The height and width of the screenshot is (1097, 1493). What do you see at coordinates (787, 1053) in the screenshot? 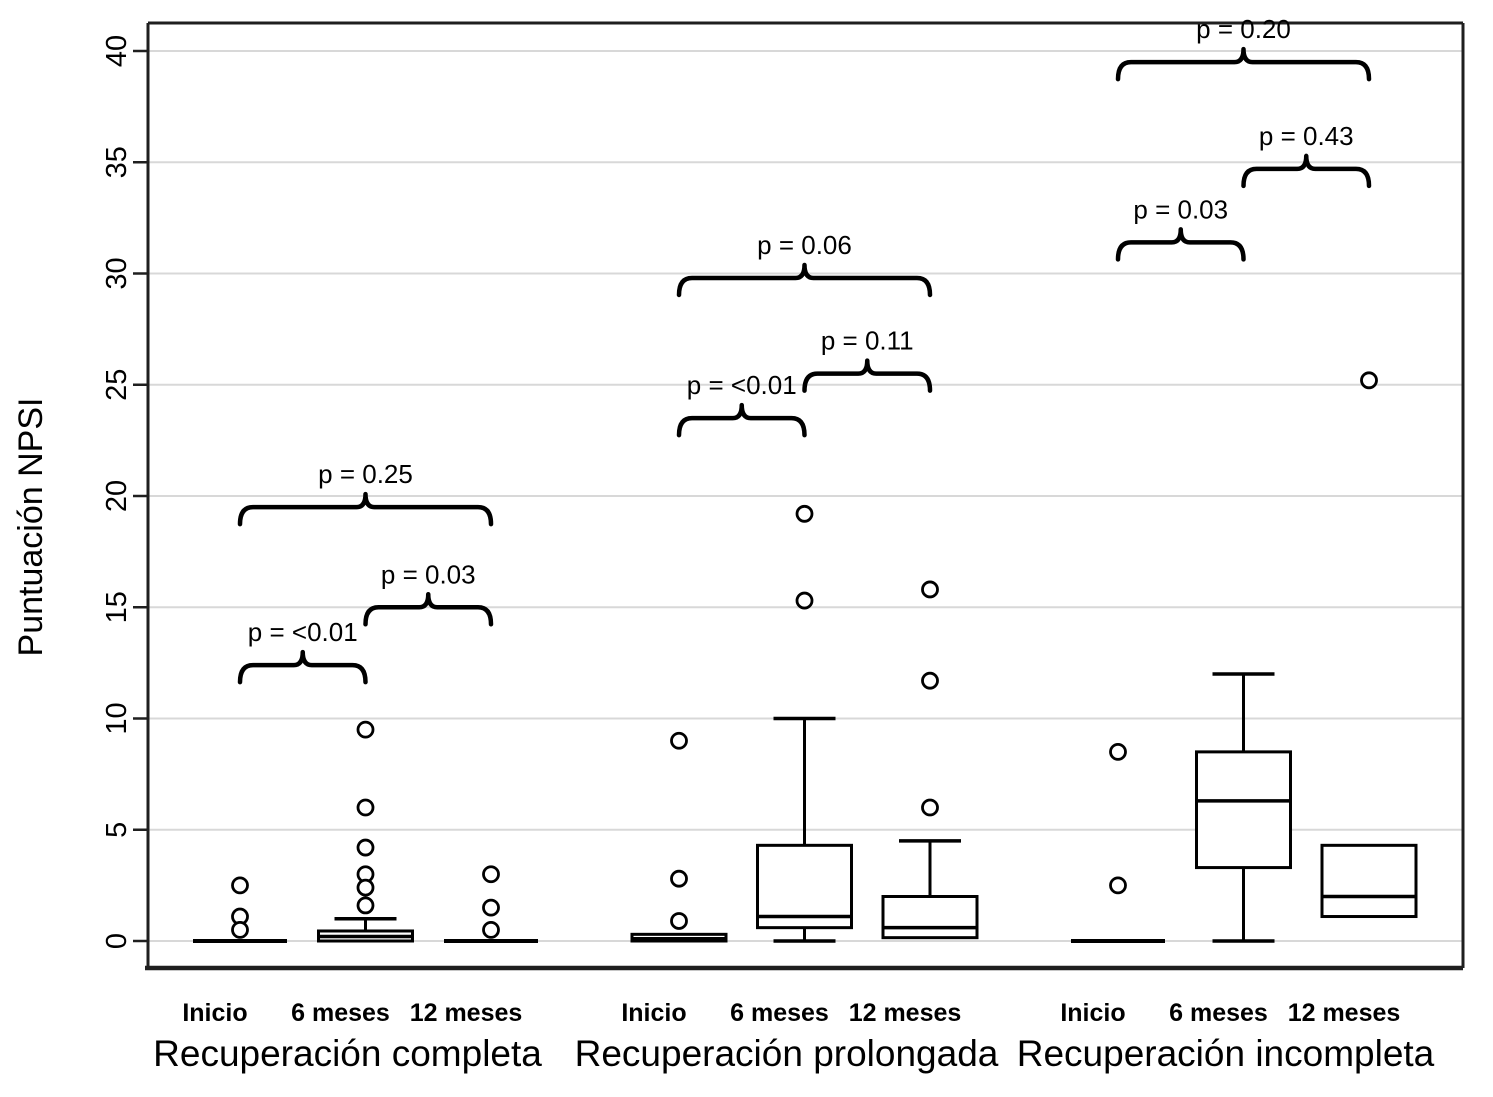
I see `group-label: Recuperación prolongada` at bounding box center [787, 1053].